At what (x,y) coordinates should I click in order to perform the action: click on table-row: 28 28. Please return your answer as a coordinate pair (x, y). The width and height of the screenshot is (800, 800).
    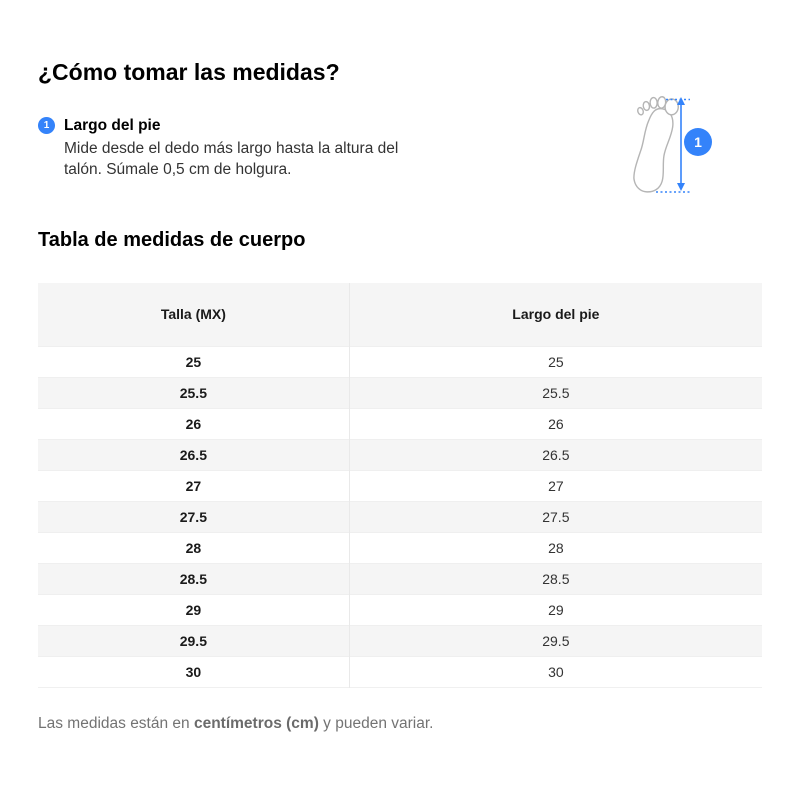
    Looking at the image, I should click on (400, 547).